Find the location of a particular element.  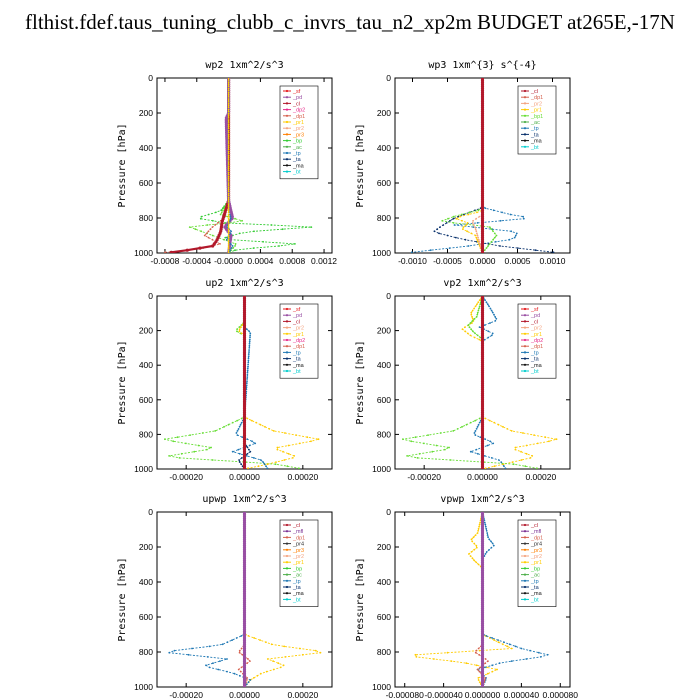

series-line-bp1 is located at coordinates (469, 382).